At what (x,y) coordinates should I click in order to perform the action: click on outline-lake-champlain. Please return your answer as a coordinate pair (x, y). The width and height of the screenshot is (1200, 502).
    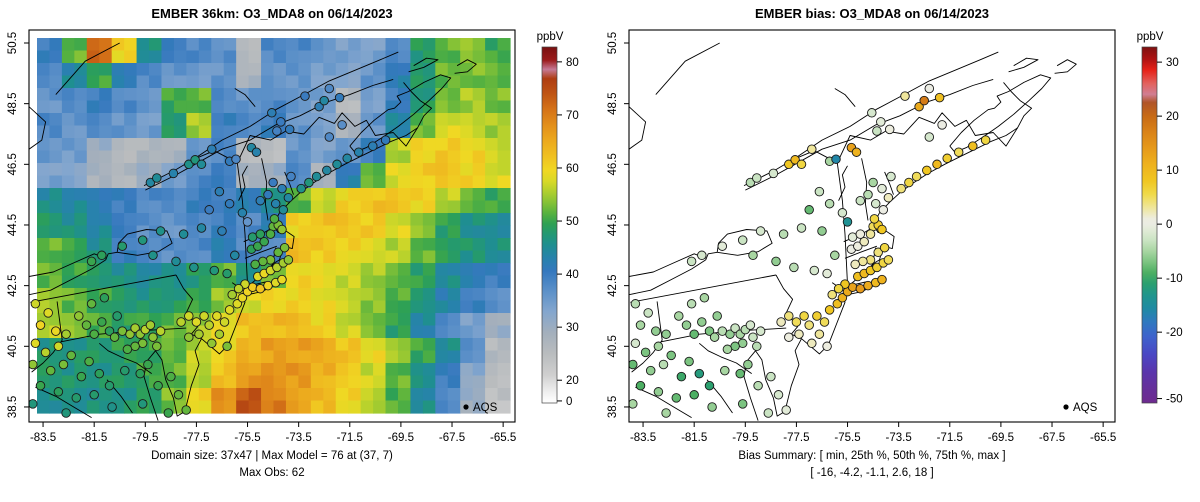
    Looking at the image, I should click on (243, 183).